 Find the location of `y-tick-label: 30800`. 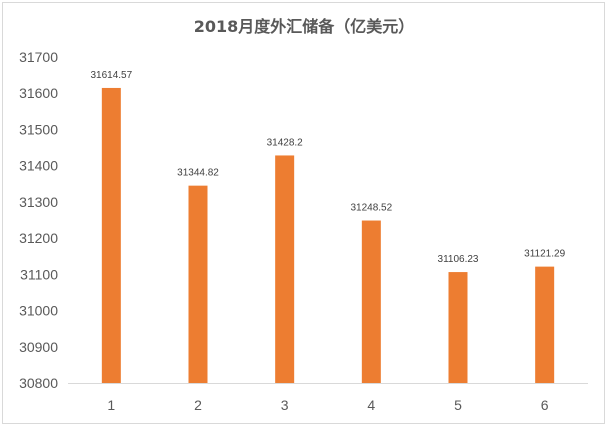

y-tick-label: 30800 is located at coordinates (38, 383).